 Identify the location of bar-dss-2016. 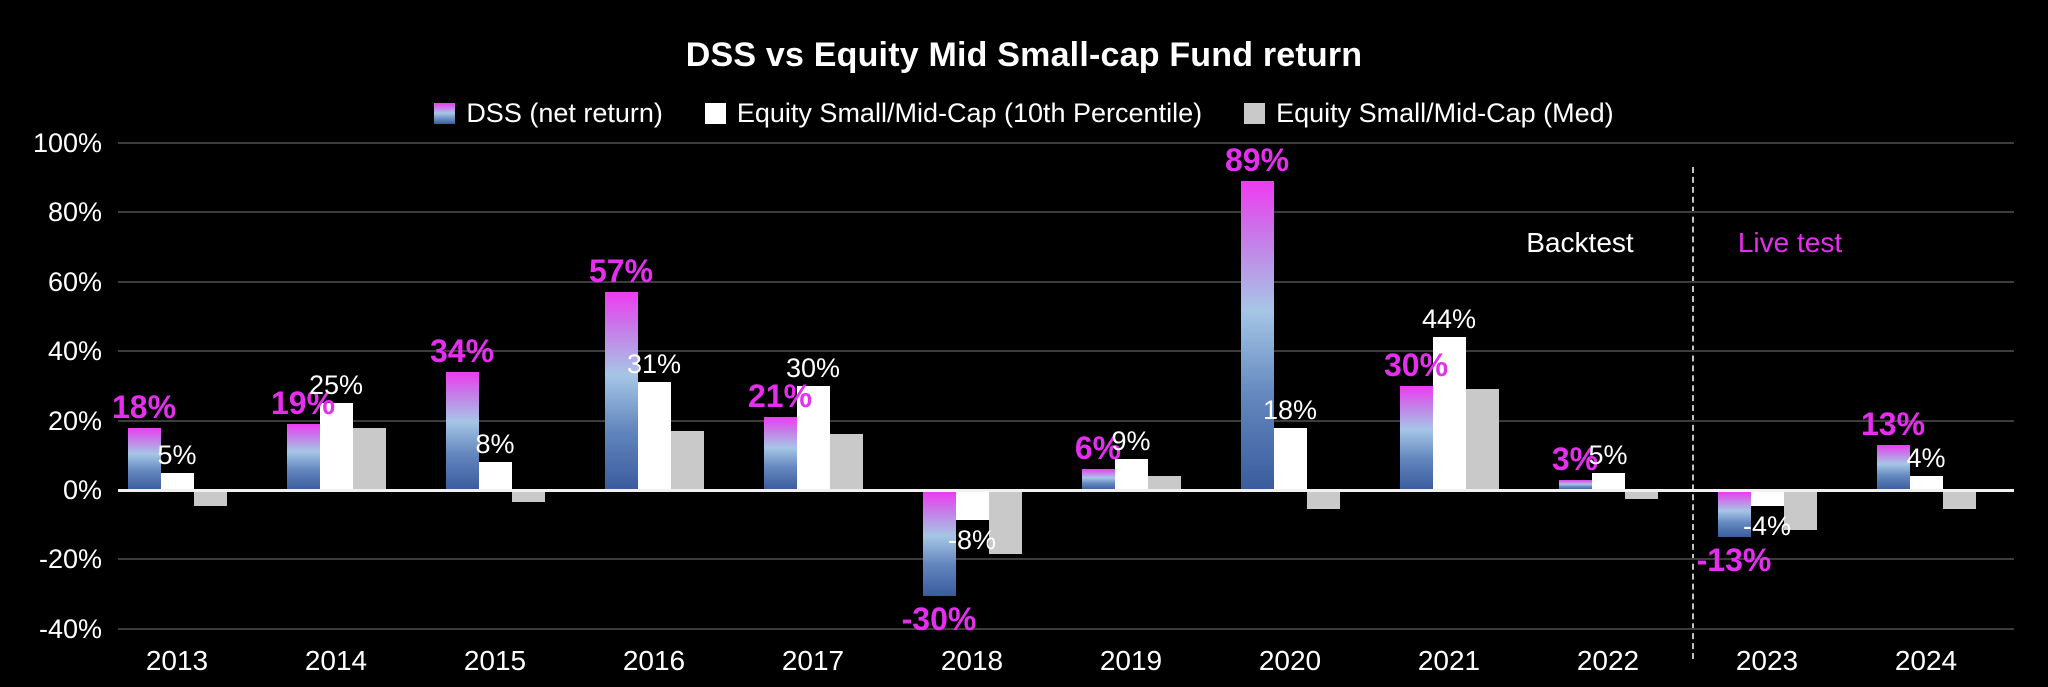
(621, 391).